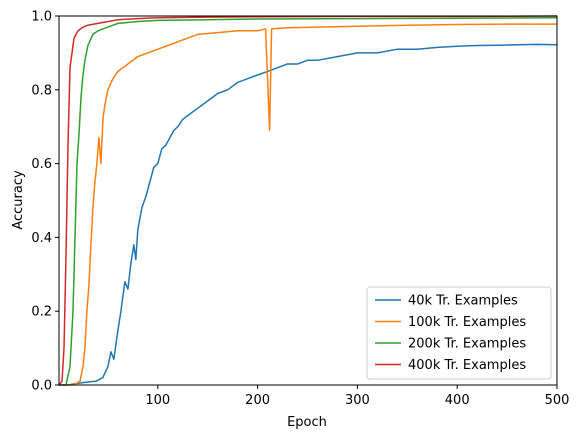 The width and height of the screenshot is (580, 438). Describe the element at coordinates (557, 400) in the screenshot. I see `x-tick-label-4: 500` at that location.